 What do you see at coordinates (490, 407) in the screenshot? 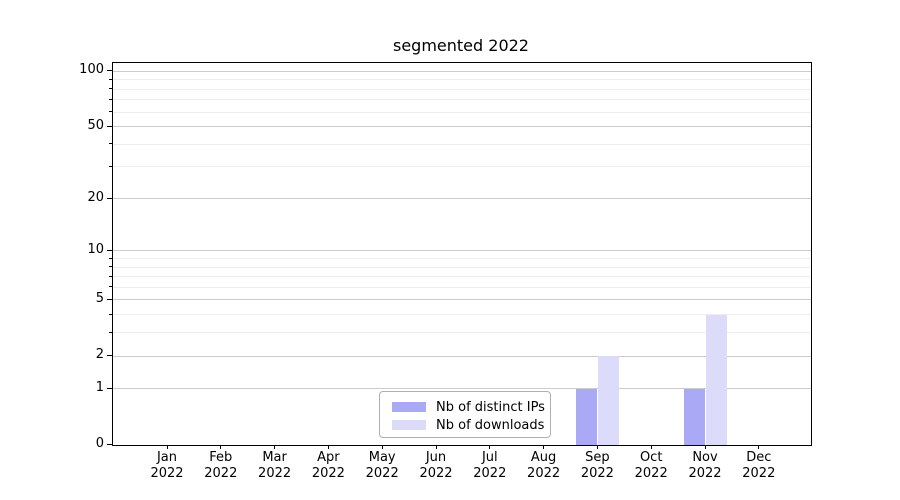
I see `legend-label-distinct-ips: Nb of distinct IPs` at bounding box center [490, 407].